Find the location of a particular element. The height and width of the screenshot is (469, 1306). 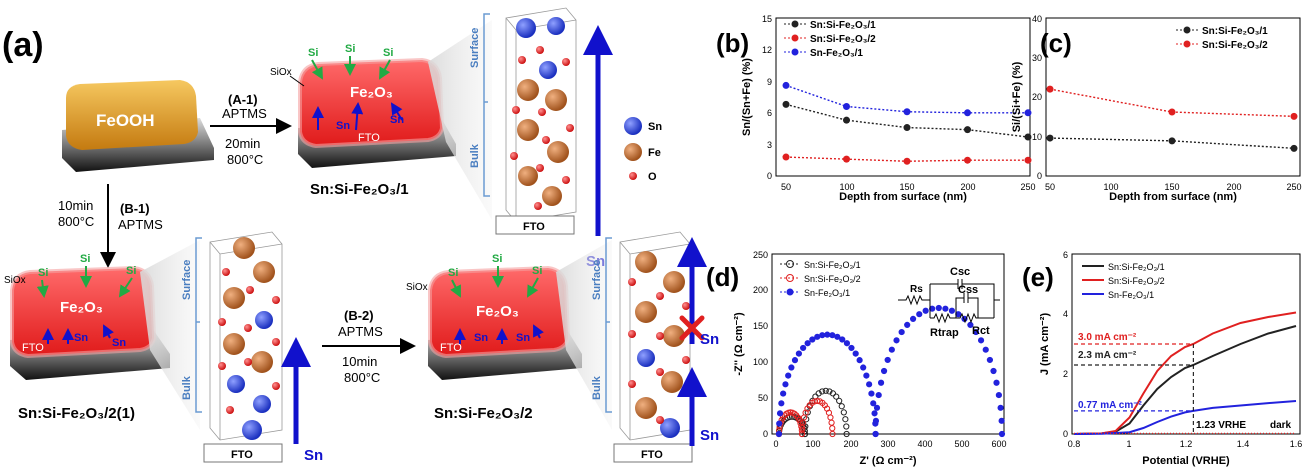

legend-marker-c is located at coordinates (1187, 30).